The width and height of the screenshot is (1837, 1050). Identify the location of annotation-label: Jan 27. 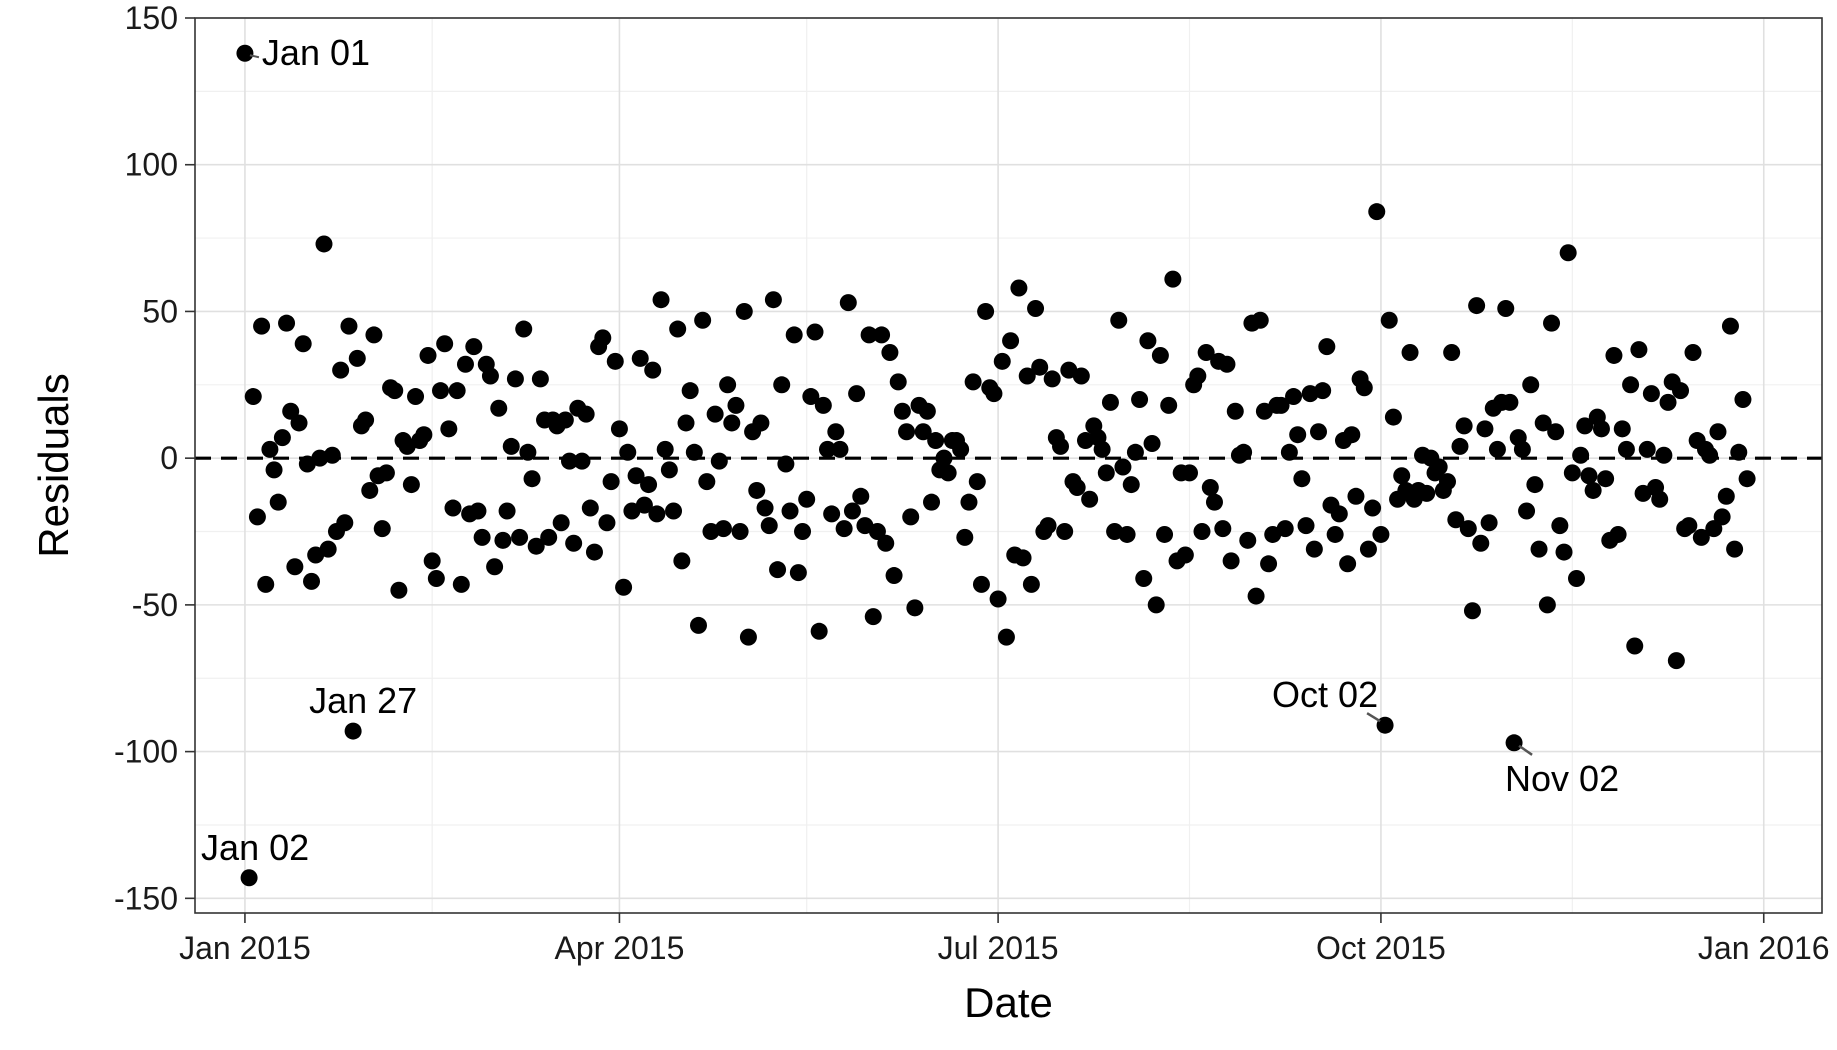
(363, 700).